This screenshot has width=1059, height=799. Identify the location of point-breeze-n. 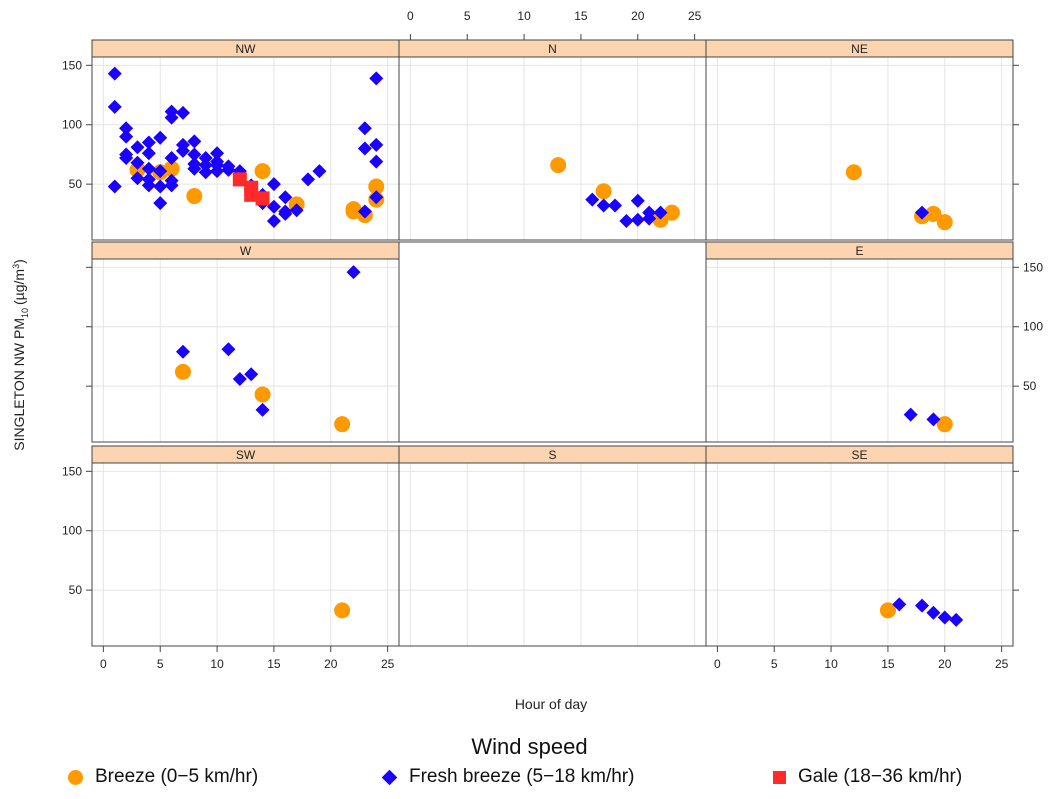
(660, 219).